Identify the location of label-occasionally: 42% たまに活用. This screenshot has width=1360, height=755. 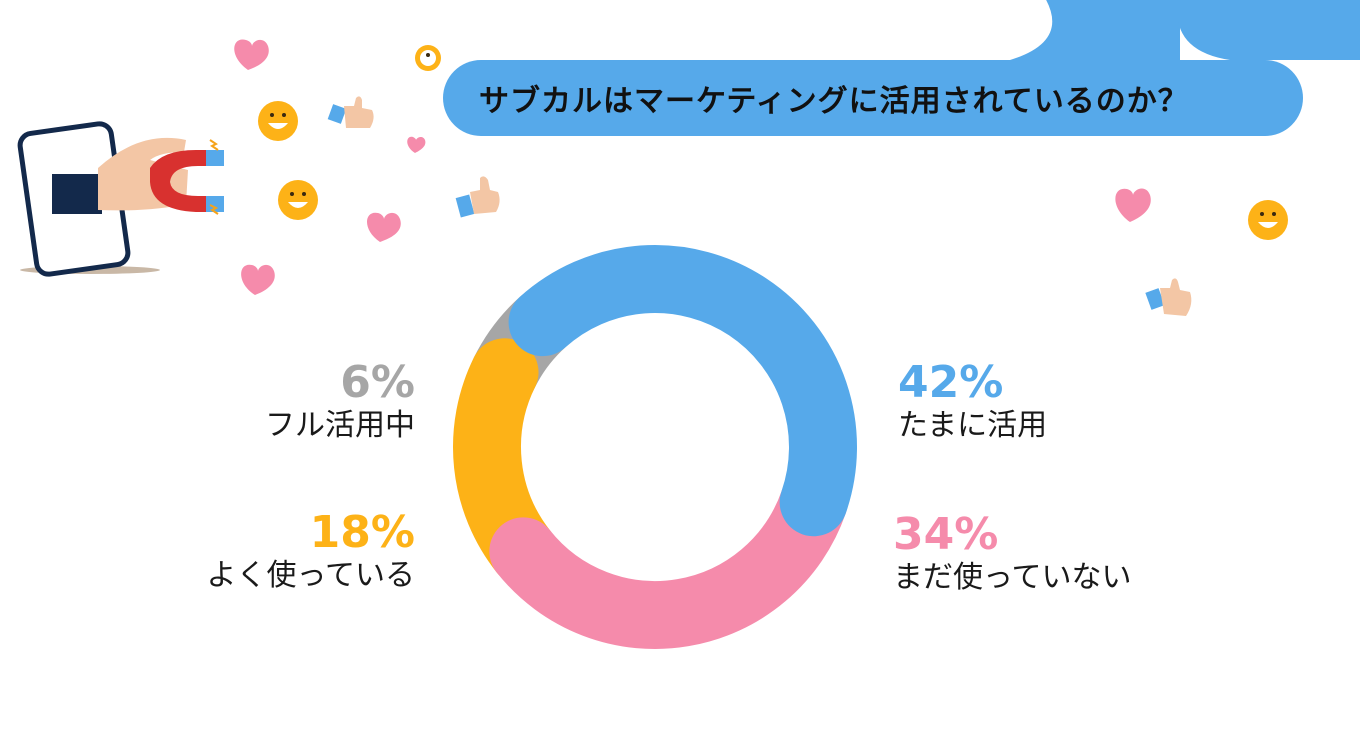
(972, 401).